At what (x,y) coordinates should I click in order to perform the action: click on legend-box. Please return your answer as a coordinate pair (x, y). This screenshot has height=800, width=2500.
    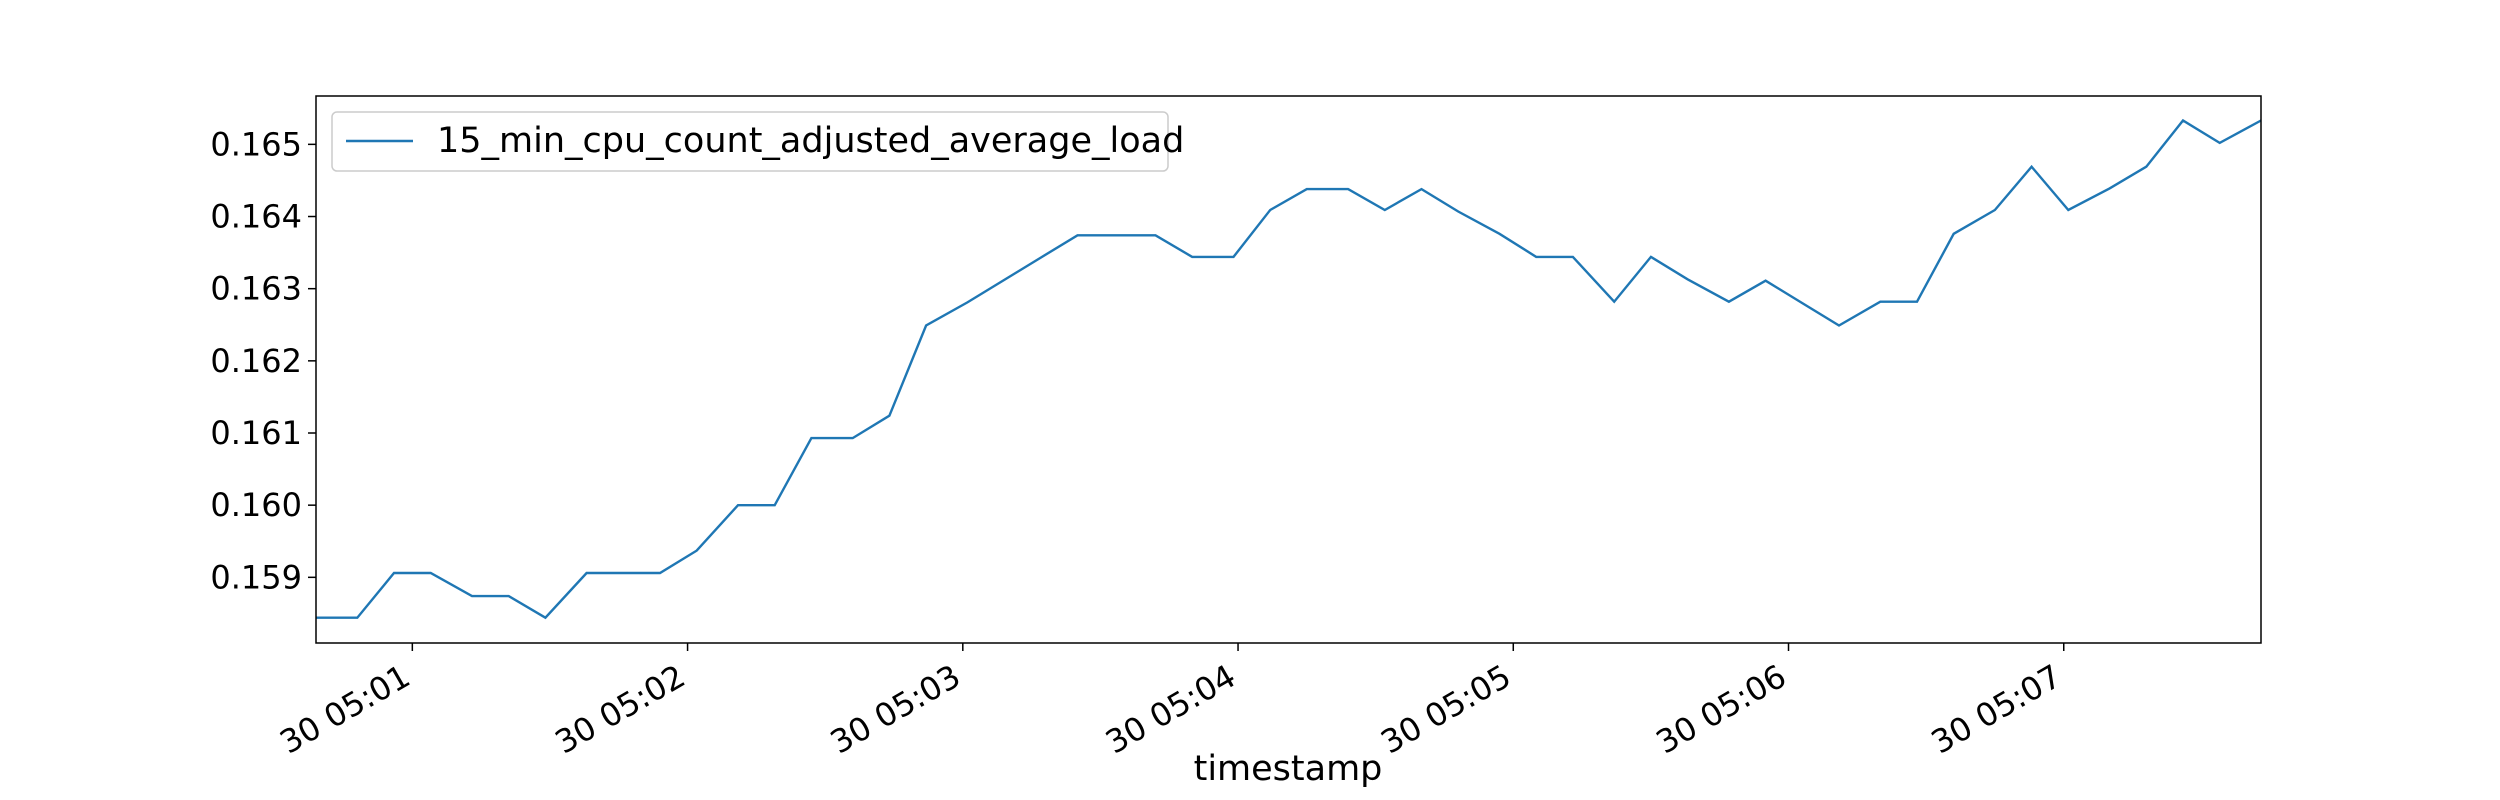
    Looking at the image, I should click on (750, 141).